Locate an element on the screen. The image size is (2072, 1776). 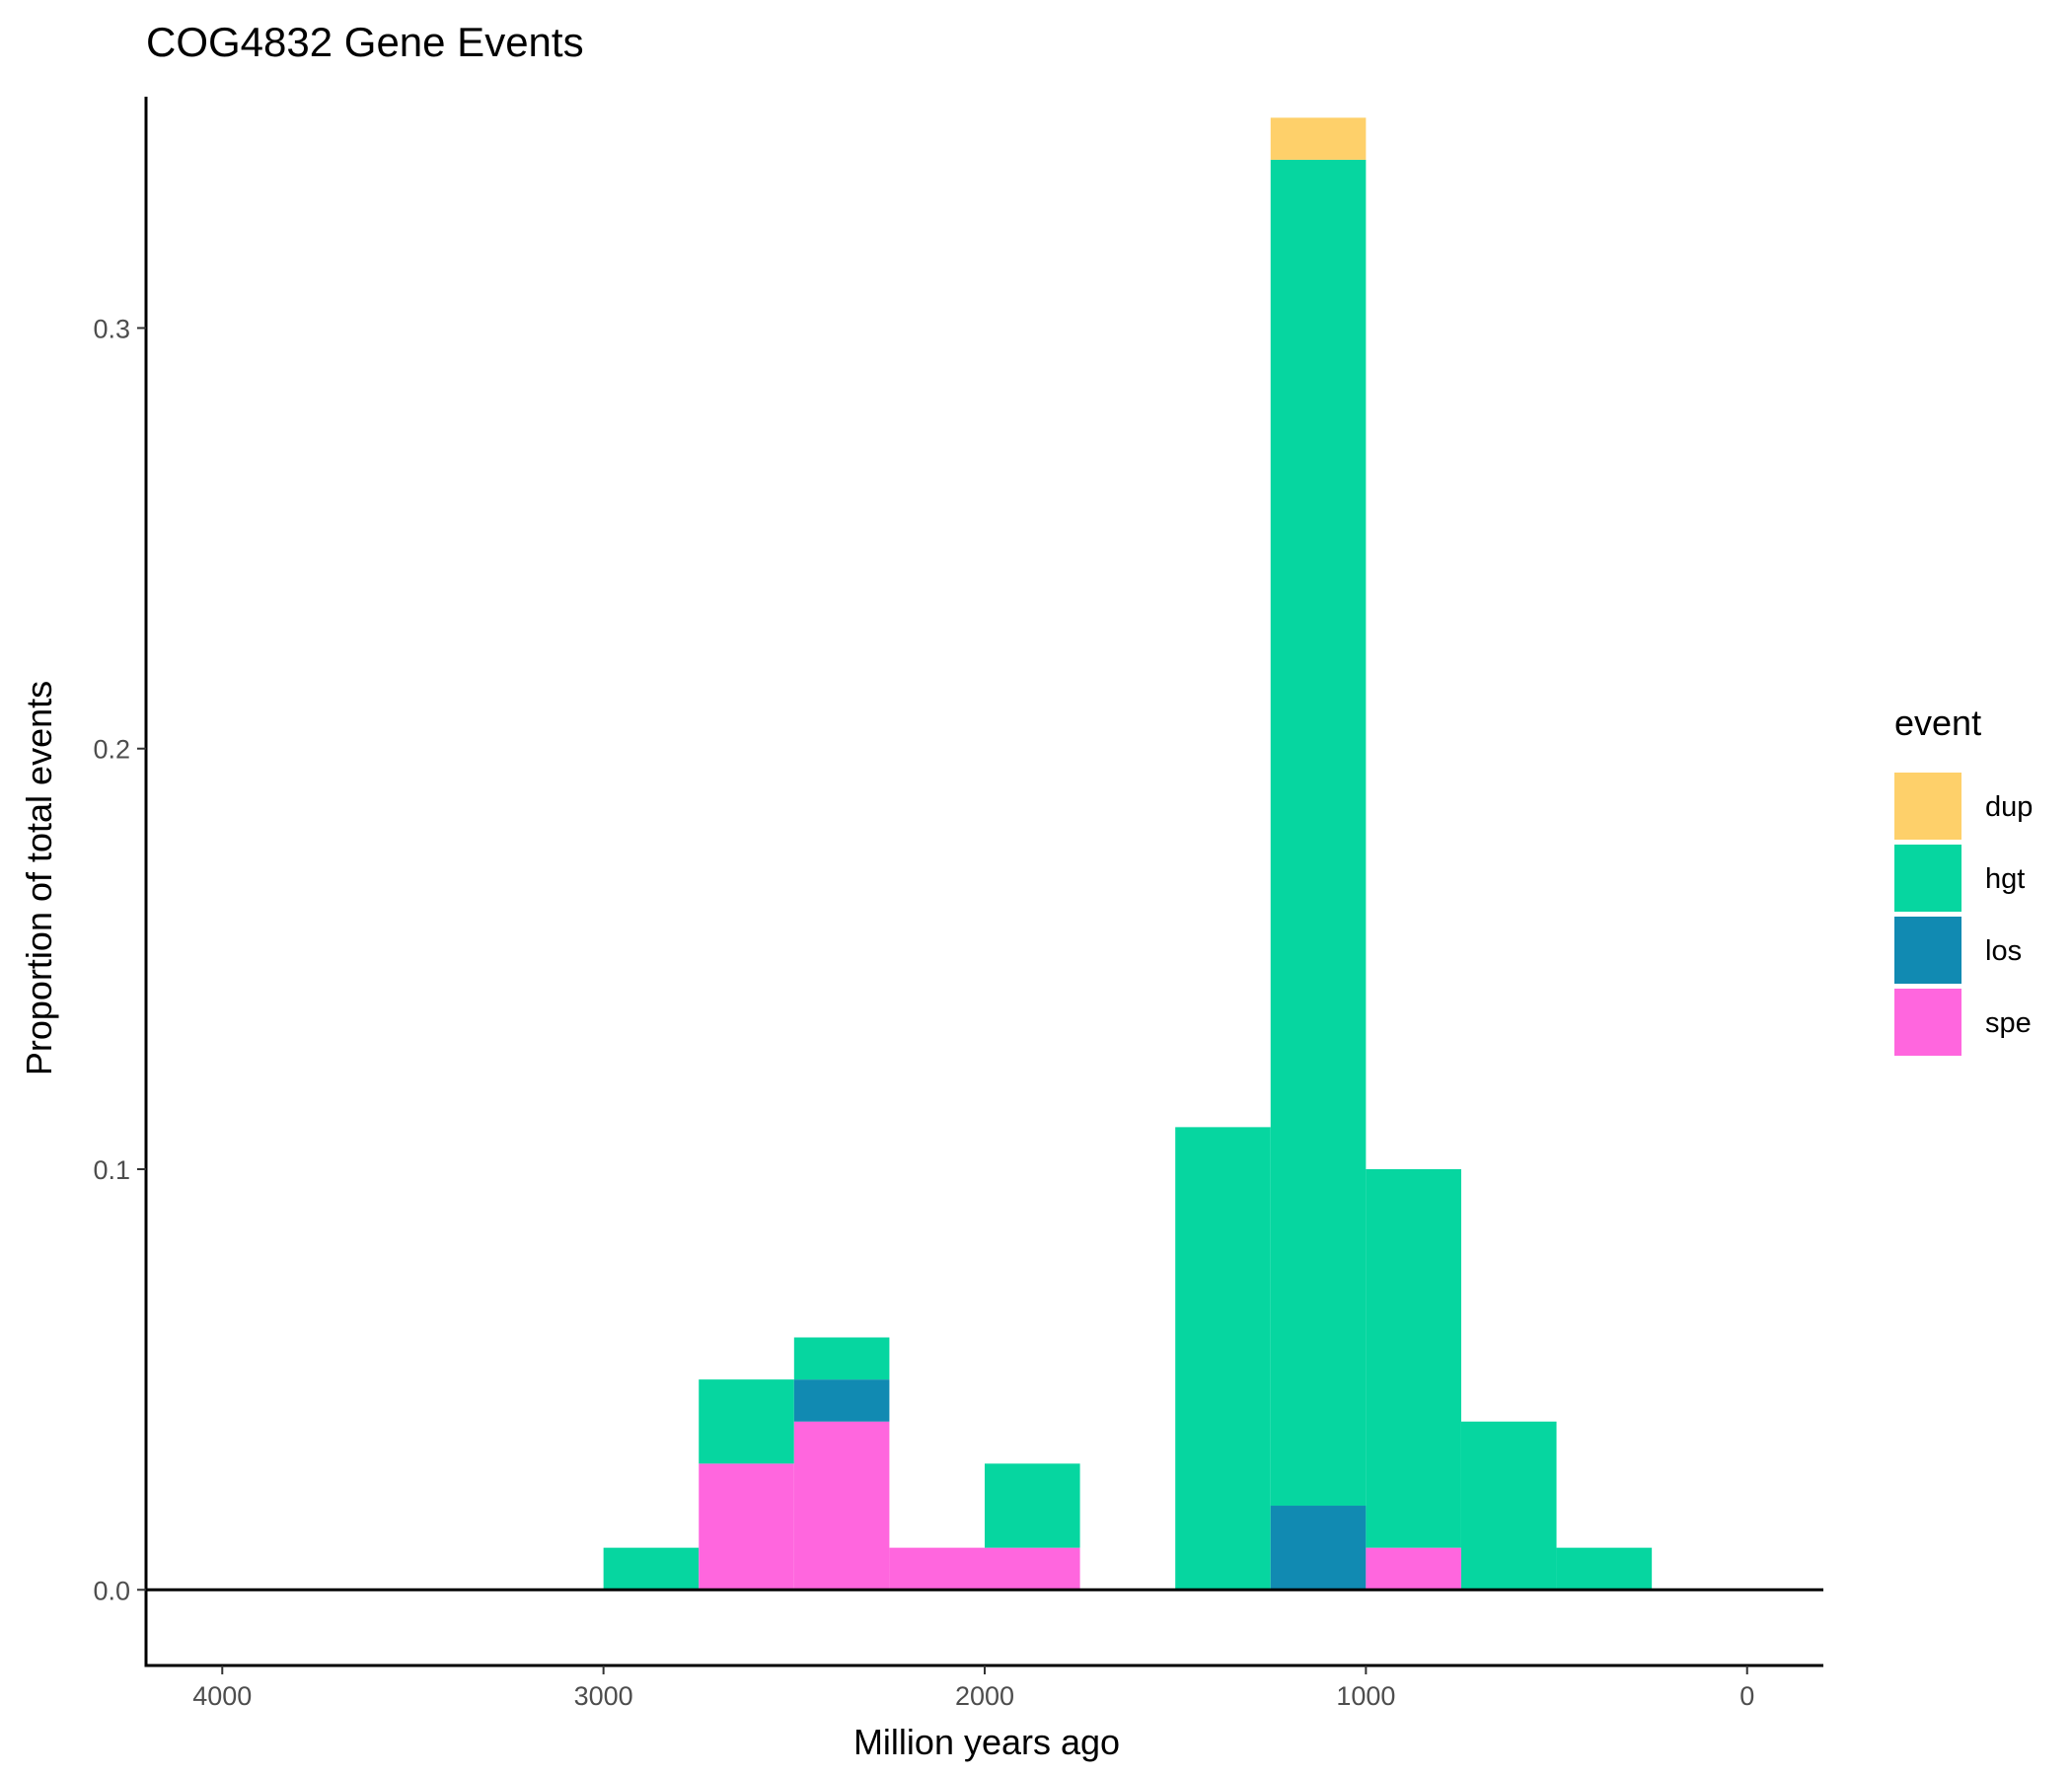
legend-label-hgt: hgt is located at coordinates (2005, 879).